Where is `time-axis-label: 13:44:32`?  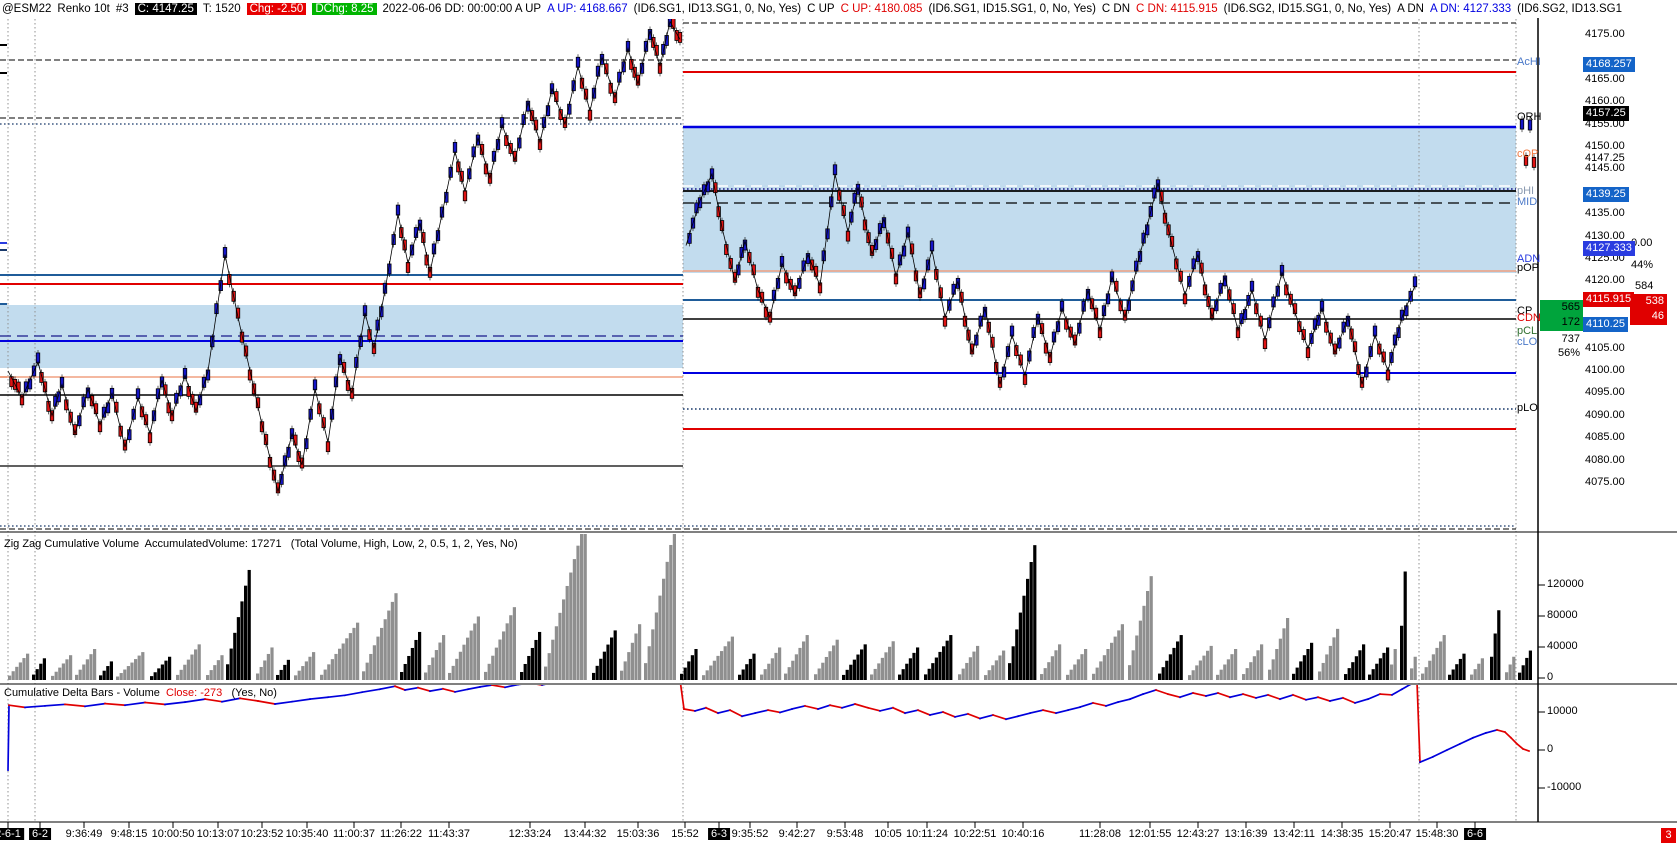
time-axis-label: 13:44:32 is located at coordinates (585, 834).